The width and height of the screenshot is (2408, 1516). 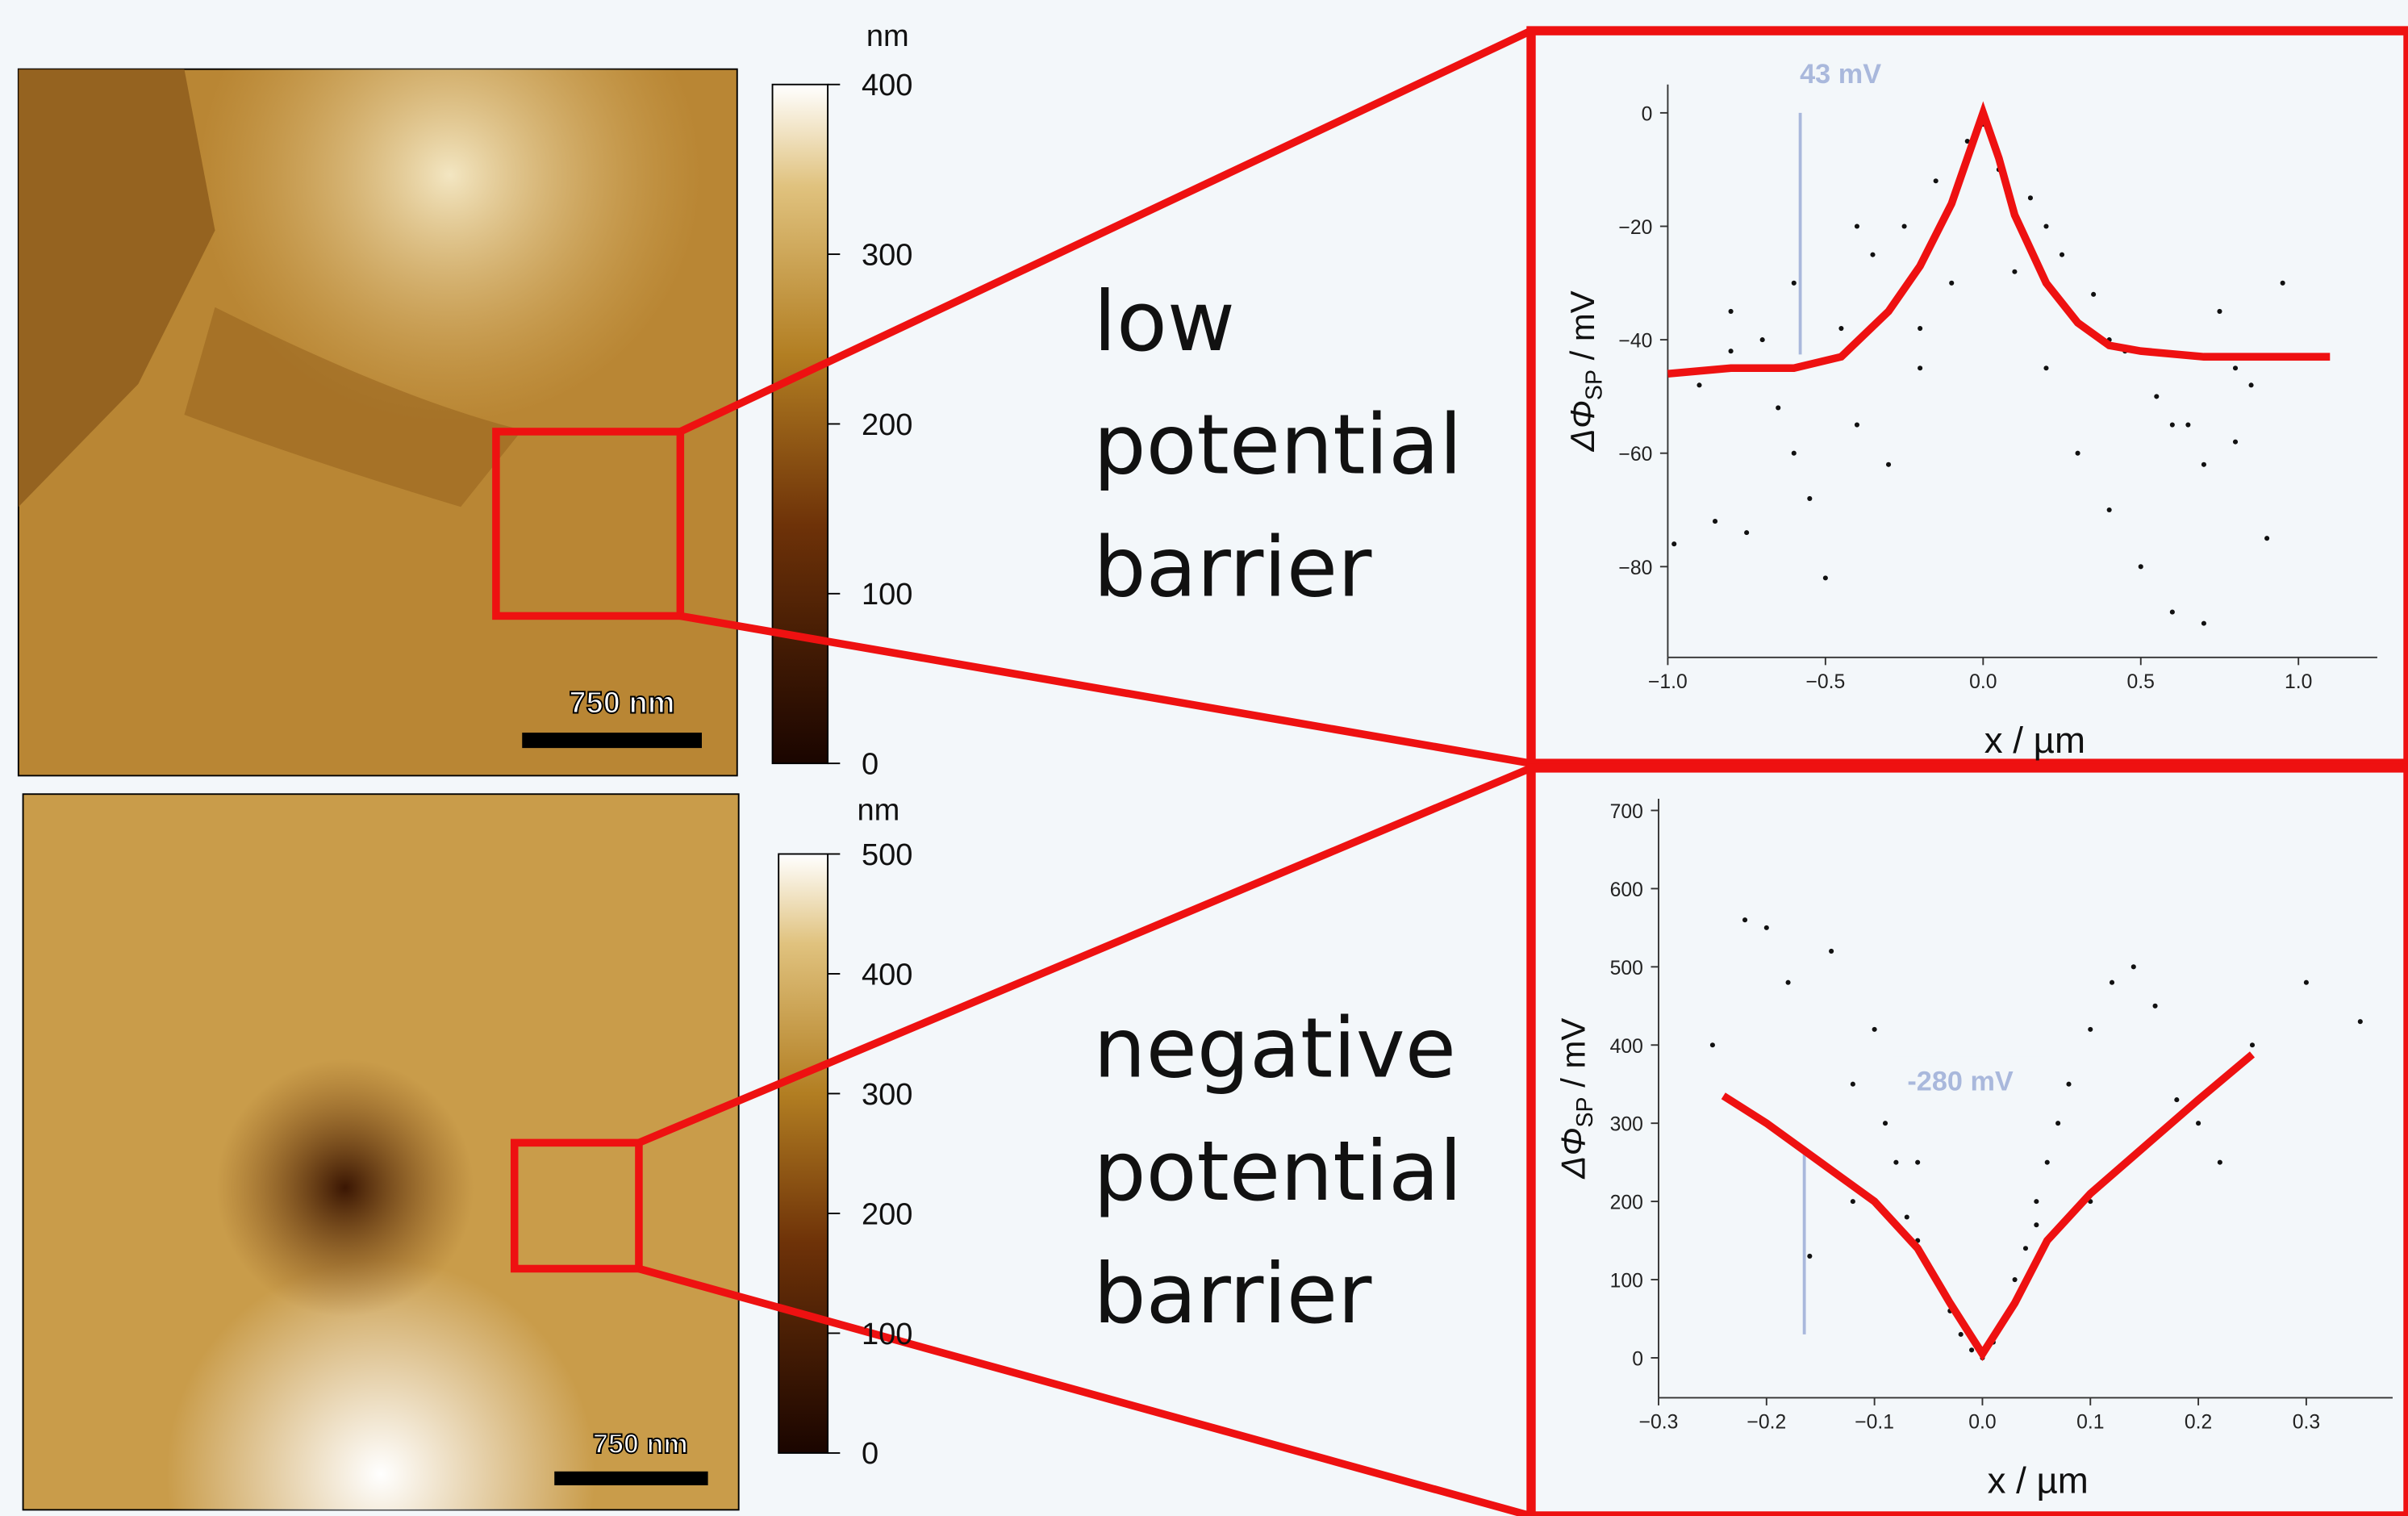 I want to click on colorbar-tick-label: 0, so click(x=870, y=764).